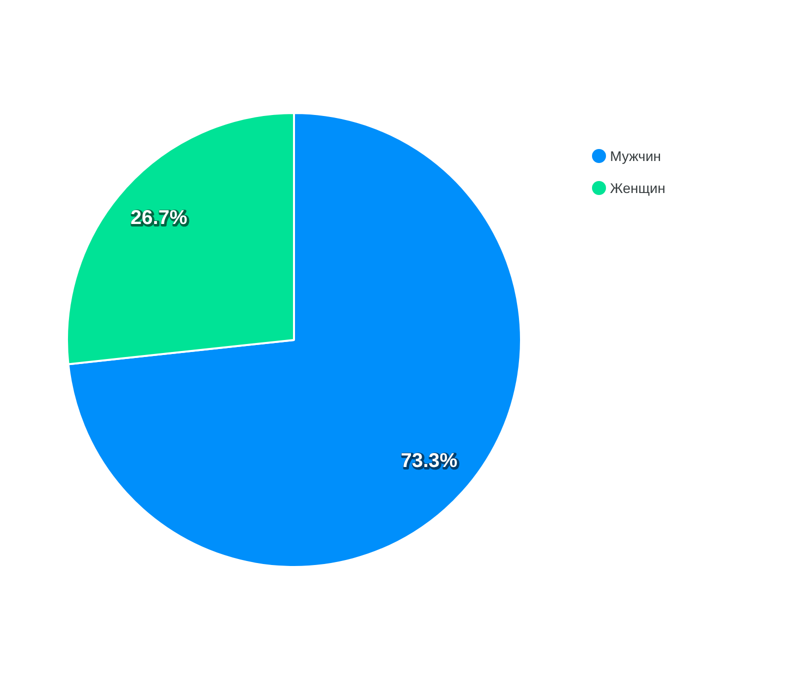 The image size is (812, 681). What do you see at coordinates (430, 461) in the screenshot?
I see `data-label: 73.3%` at bounding box center [430, 461].